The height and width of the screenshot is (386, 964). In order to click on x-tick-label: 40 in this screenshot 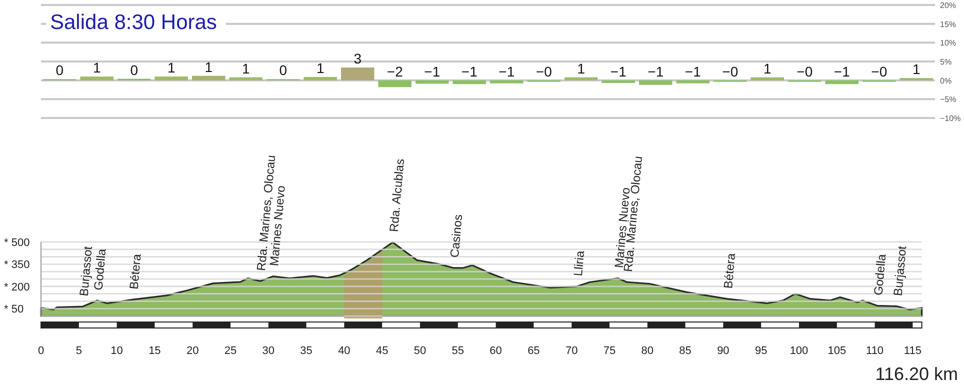, I will do `click(344, 351)`.